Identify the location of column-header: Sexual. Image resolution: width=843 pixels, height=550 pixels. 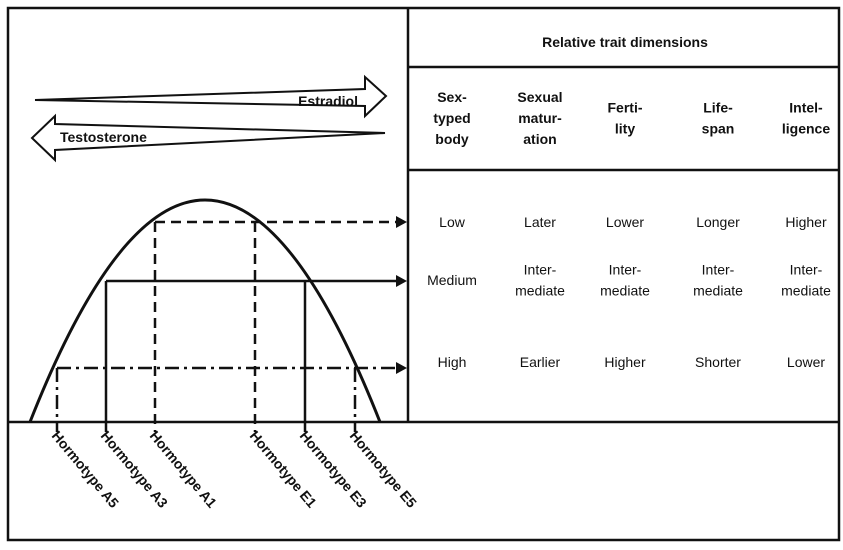
(539, 97).